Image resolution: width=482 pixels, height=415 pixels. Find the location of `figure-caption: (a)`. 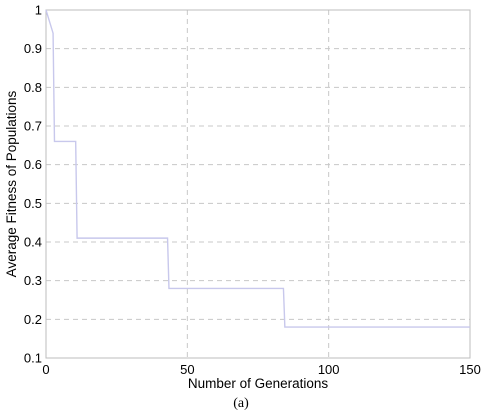

figure-caption: (a) is located at coordinates (241, 403).